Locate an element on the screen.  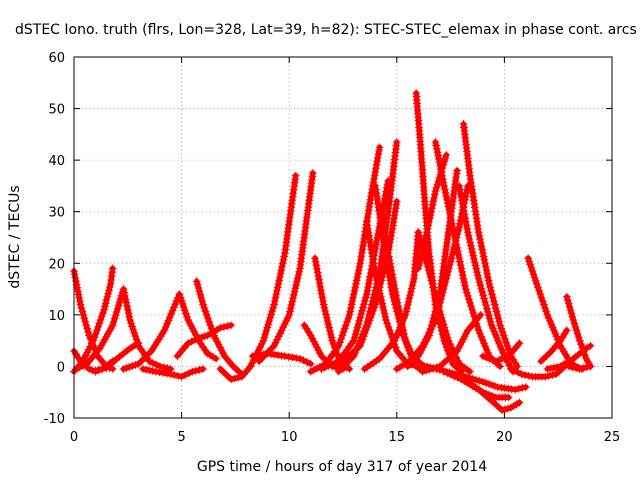
x-tick-label: 10 is located at coordinates (289, 437).